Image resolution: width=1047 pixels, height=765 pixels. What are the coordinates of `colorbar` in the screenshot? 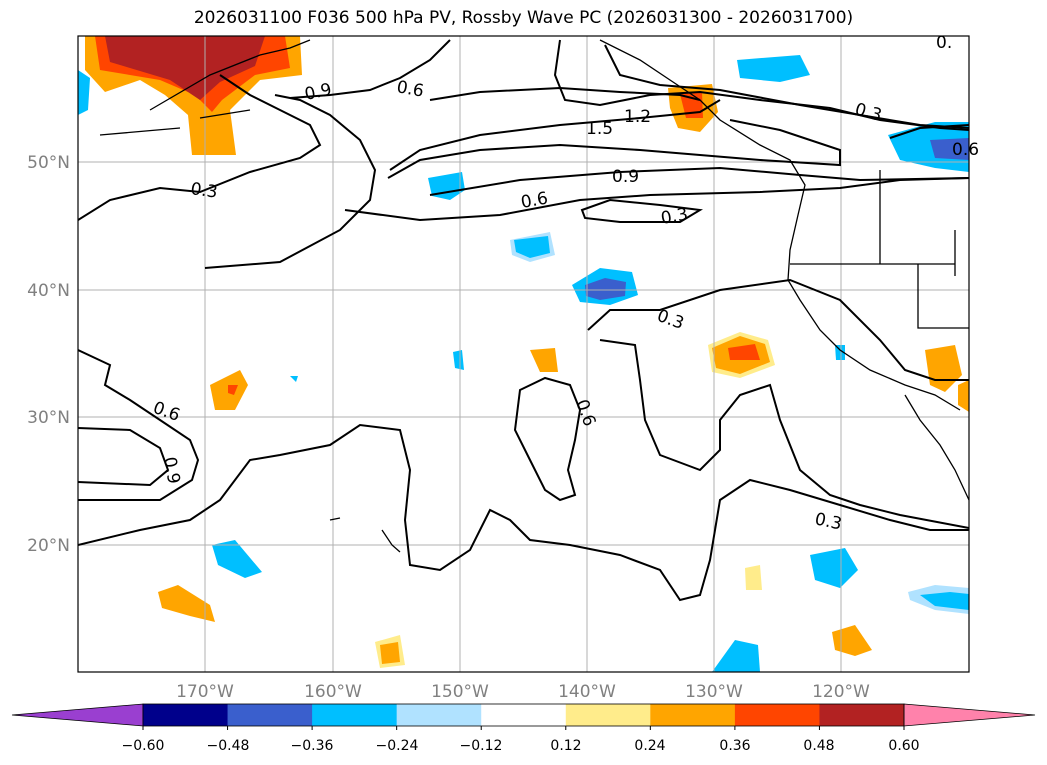 It's located at (523, 716).